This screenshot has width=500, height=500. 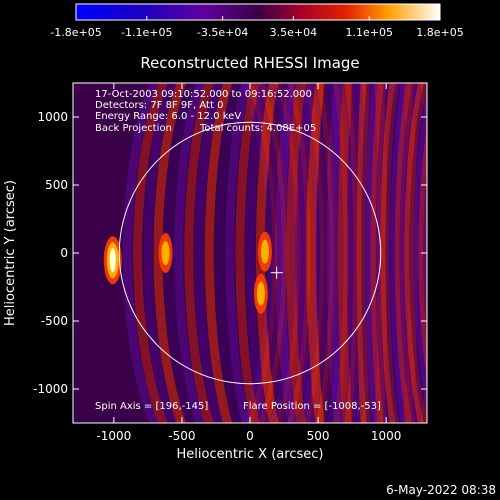 What do you see at coordinates (318, 436) in the screenshot?
I see `x-tick-label: 500` at bounding box center [318, 436].